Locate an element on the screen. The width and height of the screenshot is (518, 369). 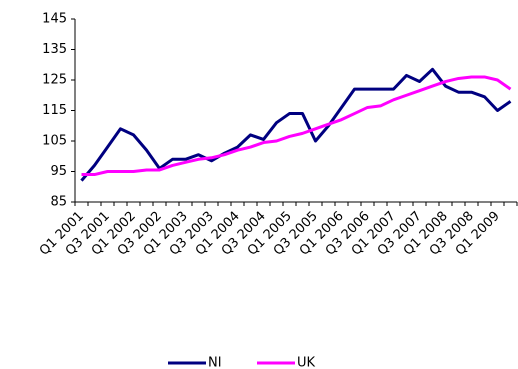
y-tick-label: 105 is located at coordinates (54, 141).